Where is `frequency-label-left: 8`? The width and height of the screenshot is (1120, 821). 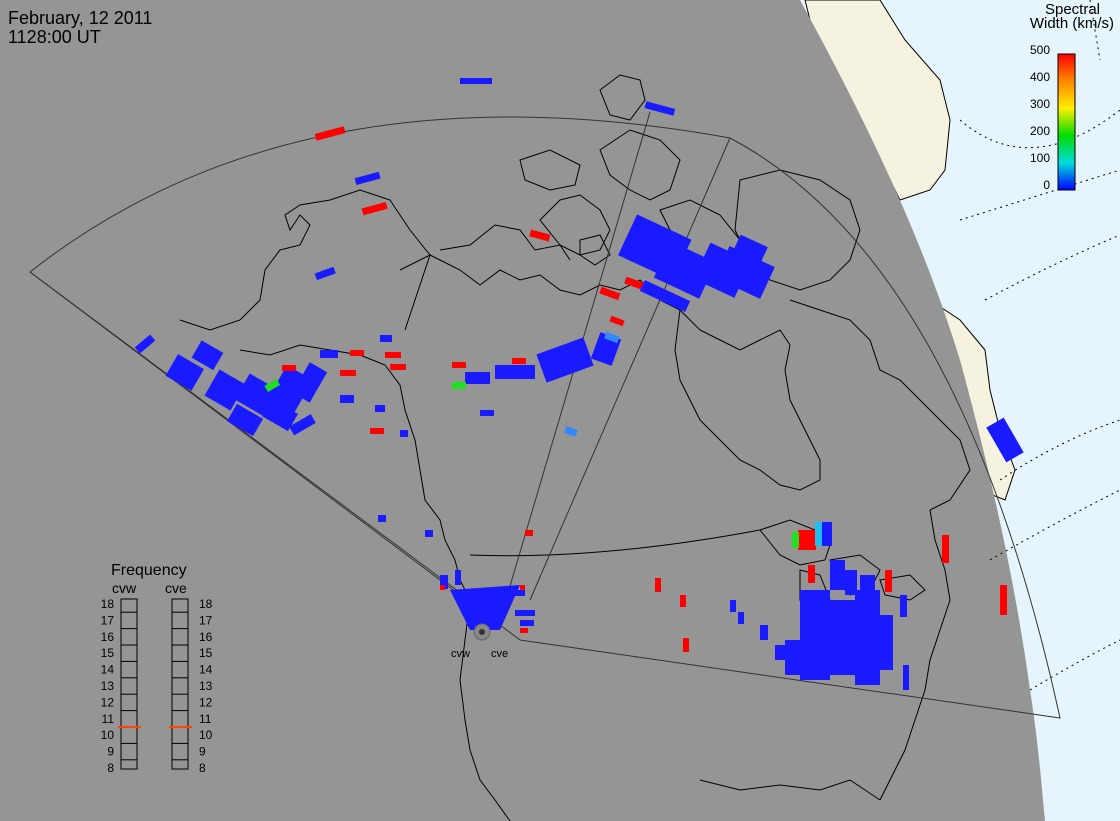 frequency-label-left: 8 is located at coordinates (110, 768).